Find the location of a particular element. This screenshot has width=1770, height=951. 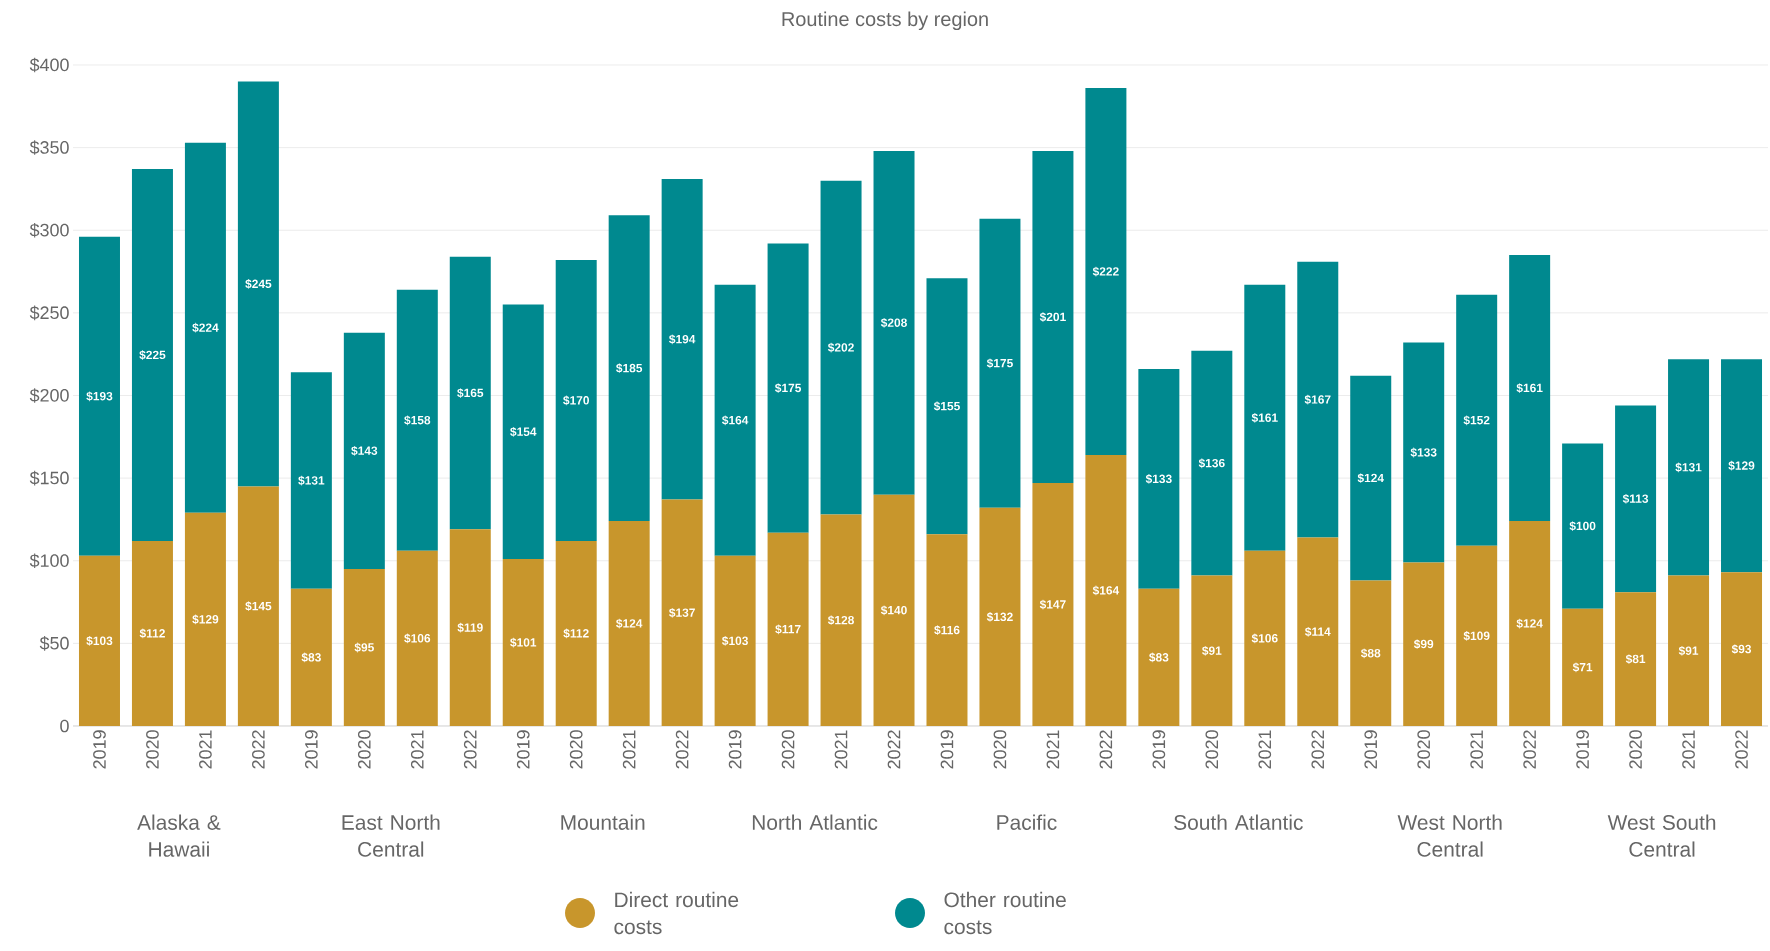

text: Pacific is located at coordinates (1027, 822).